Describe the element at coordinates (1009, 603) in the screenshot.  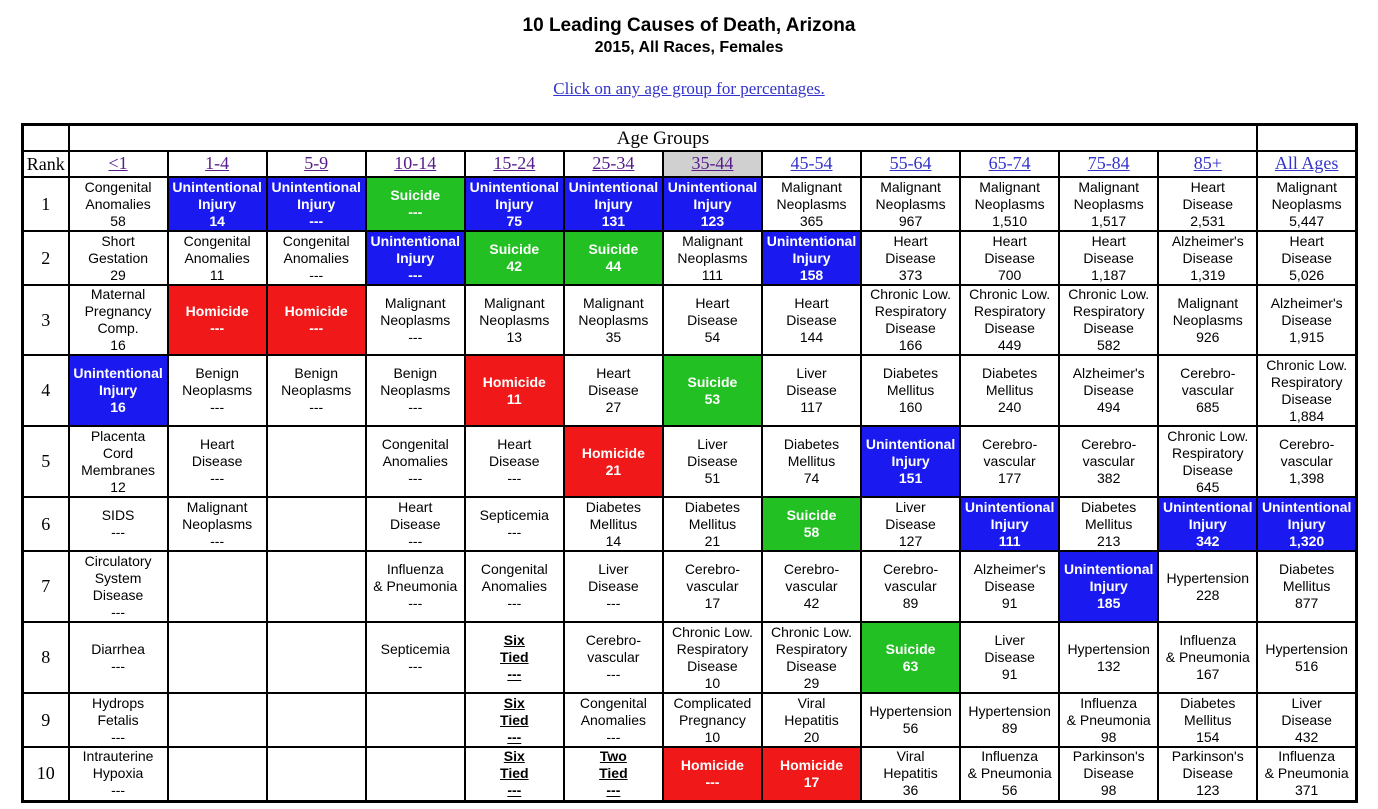
I see `death-count: 91` at that location.